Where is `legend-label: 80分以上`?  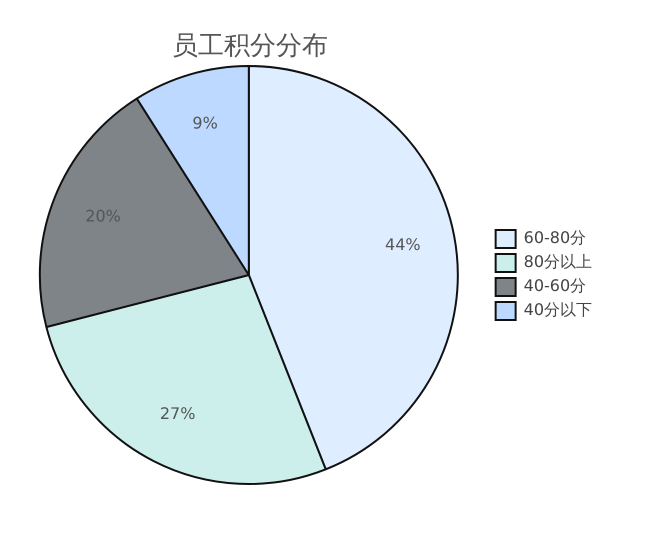
legend-label: 80分以上 is located at coordinates (558, 262).